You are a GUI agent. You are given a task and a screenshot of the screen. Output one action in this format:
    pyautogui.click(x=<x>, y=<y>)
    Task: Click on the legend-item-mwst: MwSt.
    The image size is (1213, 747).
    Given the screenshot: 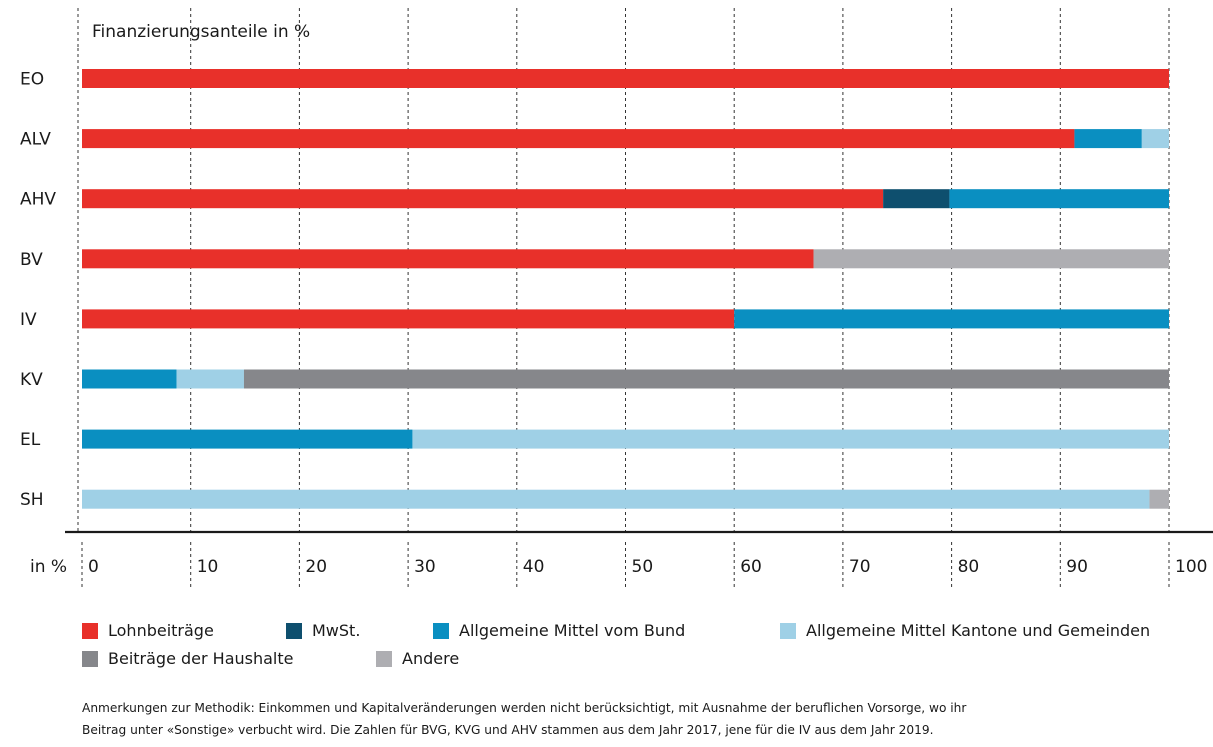 What is the action you would take?
    pyautogui.click(x=323, y=631)
    